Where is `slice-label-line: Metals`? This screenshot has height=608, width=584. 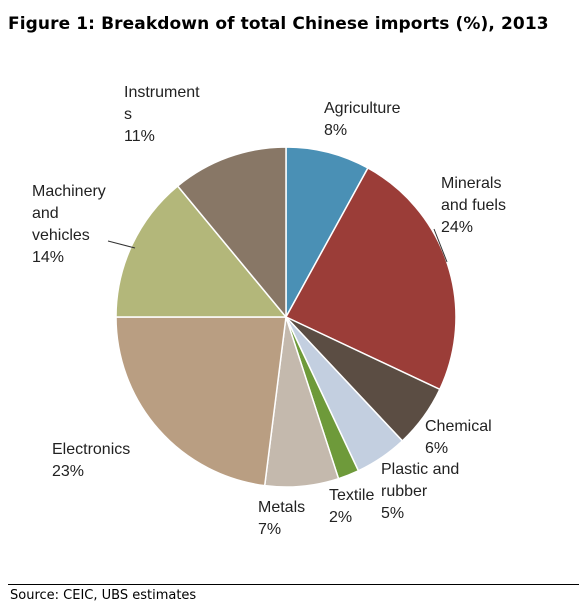
slice-label-line: Metals is located at coordinates (281, 507).